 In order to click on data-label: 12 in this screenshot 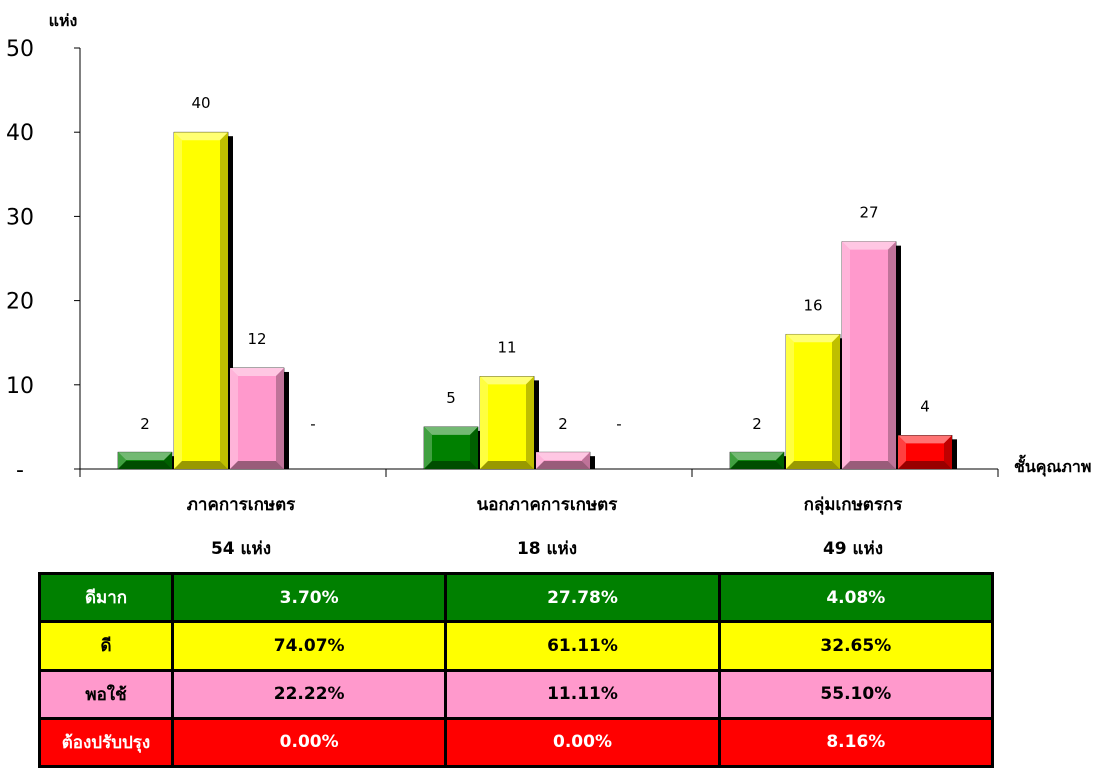, I will do `click(256, 339)`.